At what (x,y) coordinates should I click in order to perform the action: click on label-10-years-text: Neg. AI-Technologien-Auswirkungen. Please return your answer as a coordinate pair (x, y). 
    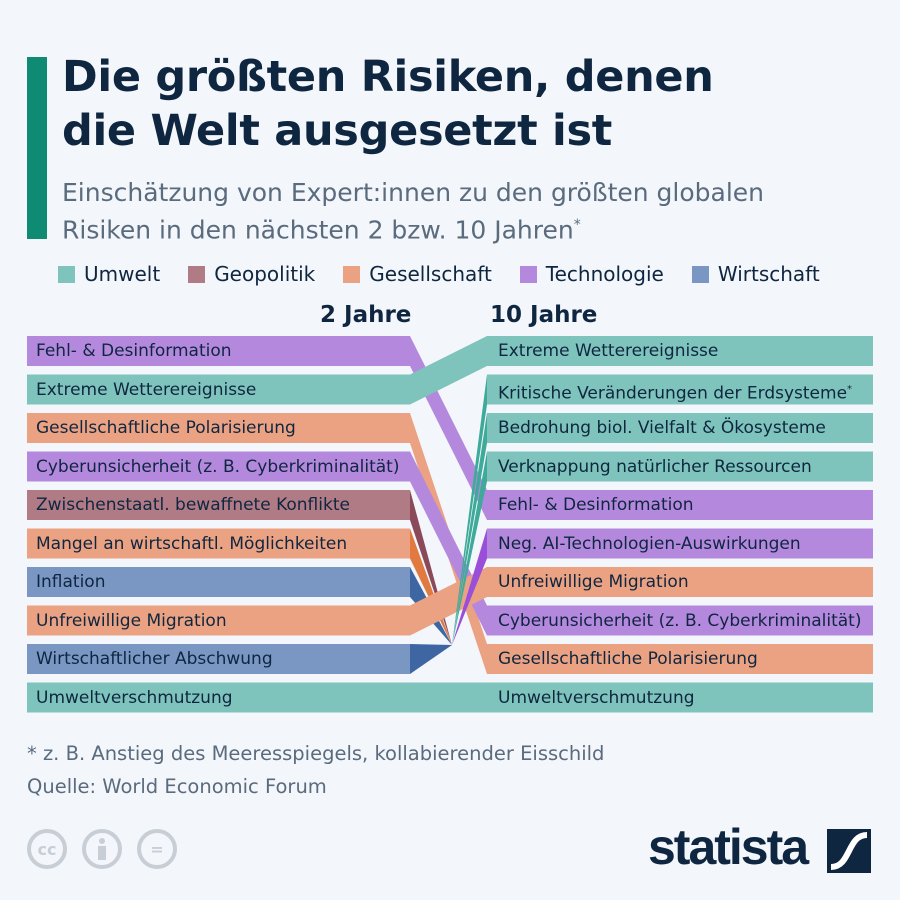
    Looking at the image, I should click on (649, 543).